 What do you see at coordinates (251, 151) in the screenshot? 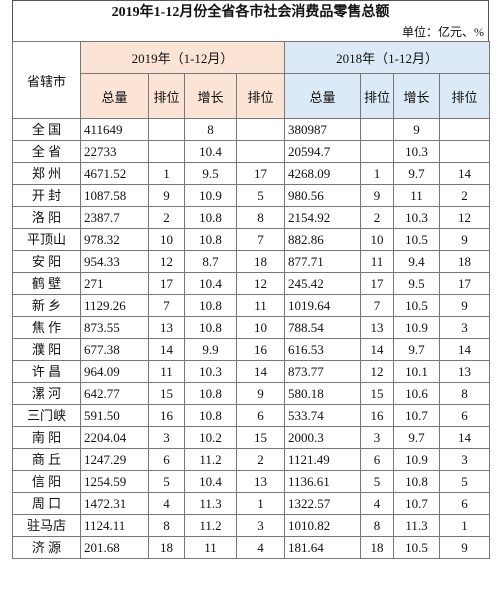
I see `table-row: 全 省 22733 10.4 20594.7 10.3` at bounding box center [251, 151].